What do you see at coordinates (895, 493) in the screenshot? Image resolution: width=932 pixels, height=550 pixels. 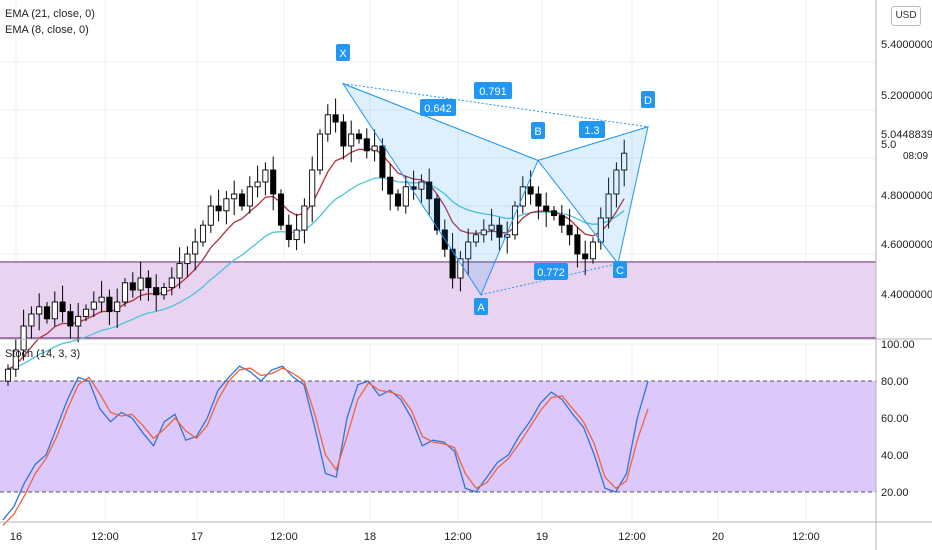 I see `stoch-tick-label: 20.00` at bounding box center [895, 493].